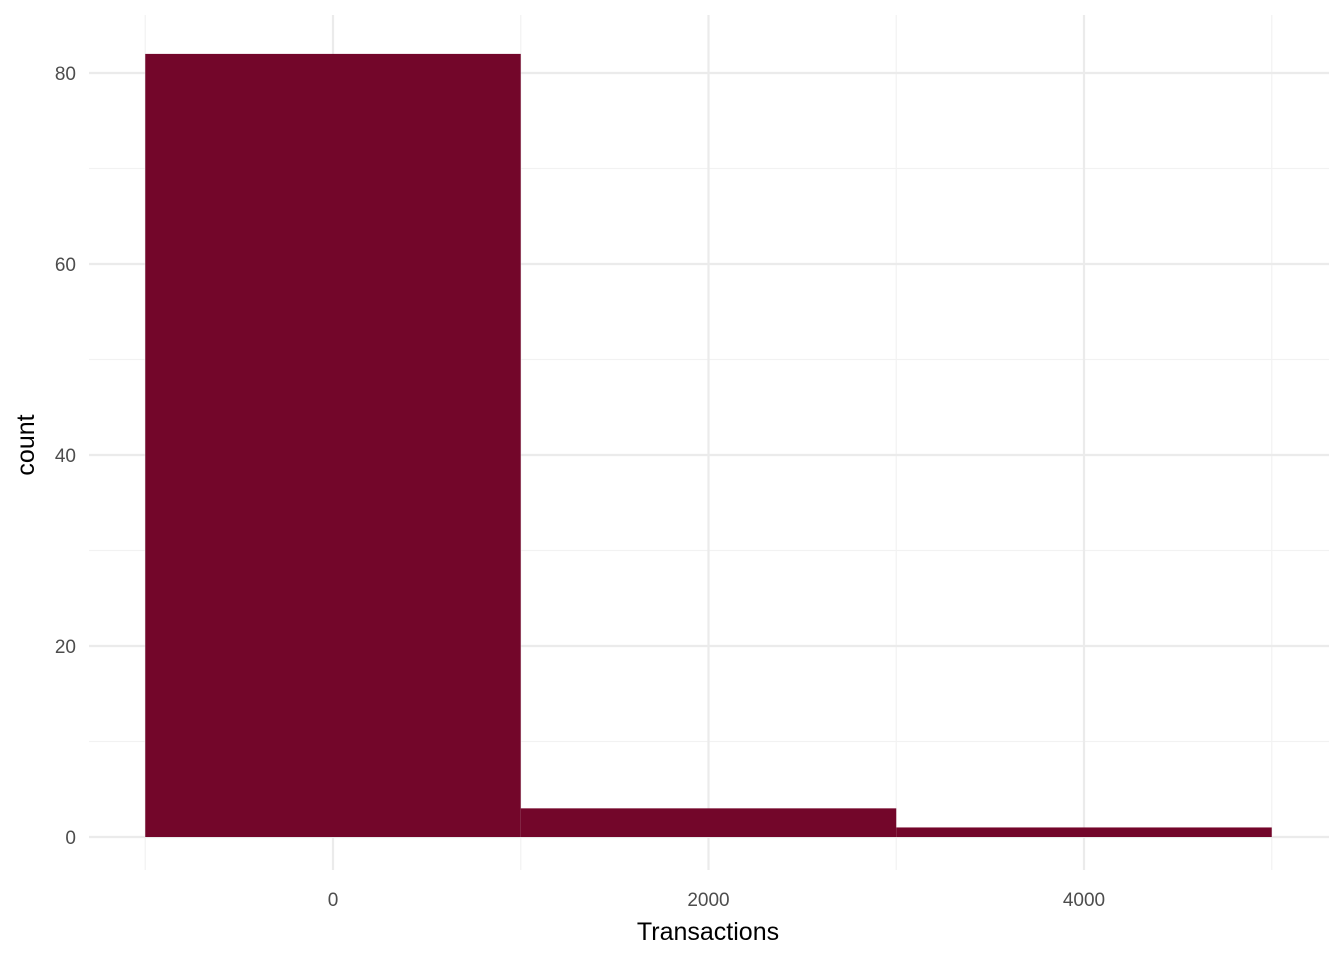  Describe the element at coordinates (333, 900) in the screenshot. I see `x-tick-label: 0` at that location.